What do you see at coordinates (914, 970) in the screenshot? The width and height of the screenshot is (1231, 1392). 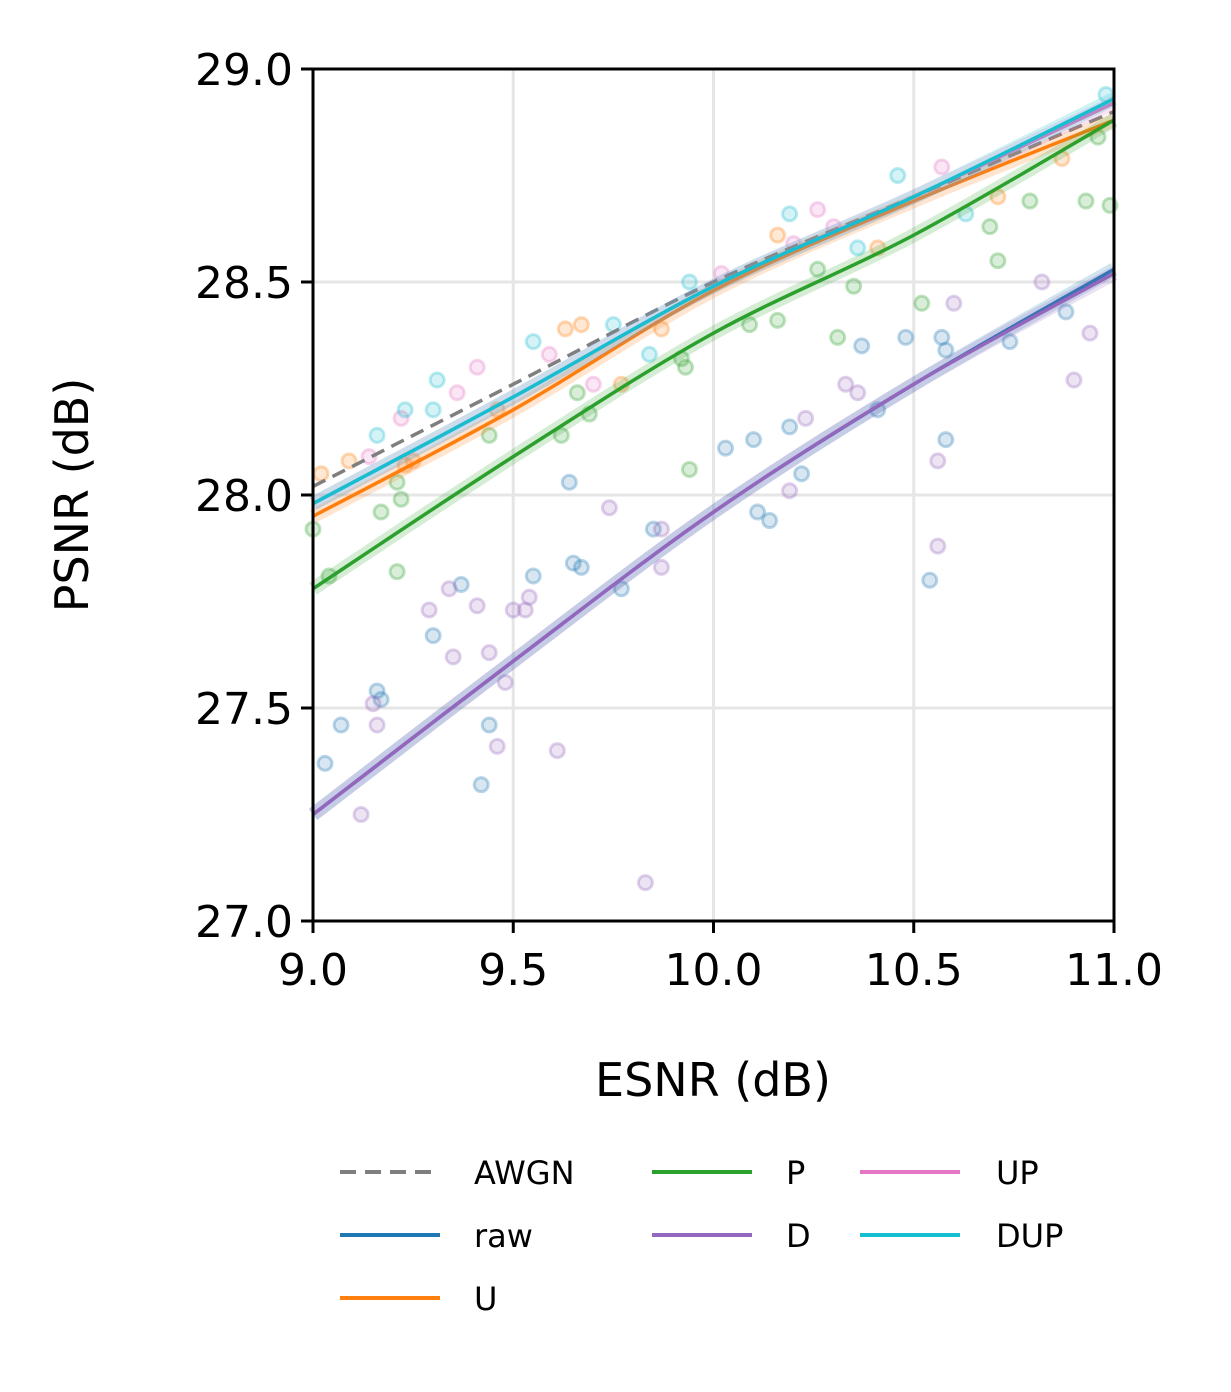 I see `x-tick-label: 10.5` at bounding box center [914, 970].